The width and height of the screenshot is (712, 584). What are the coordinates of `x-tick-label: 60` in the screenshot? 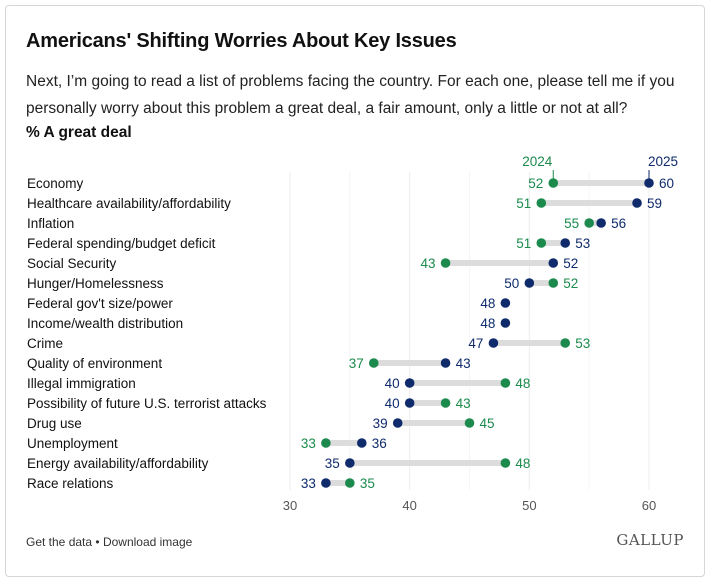 It's located at (649, 505).